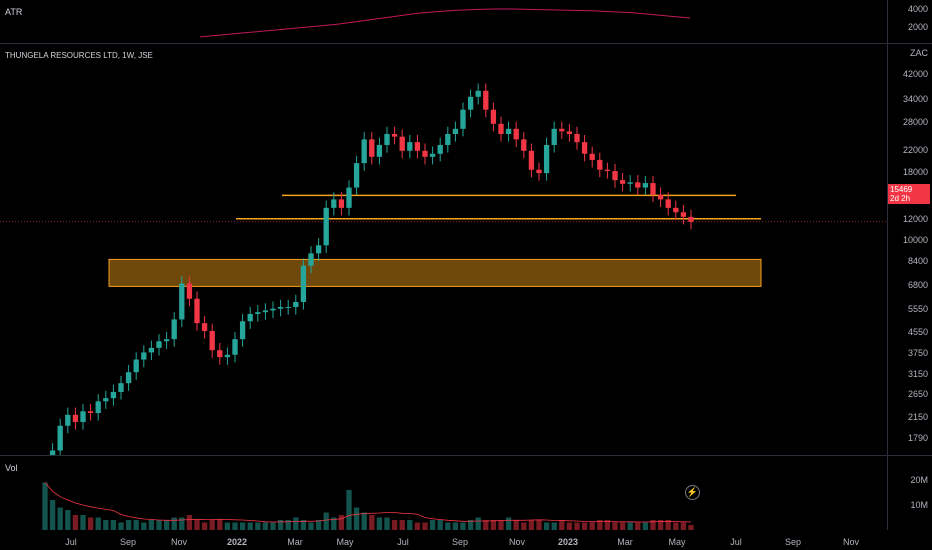 The image size is (932, 550). What do you see at coordinates (919, 53) in the screenshot?
I see `currency-label: ZAC` at bounding box center [919, 53].